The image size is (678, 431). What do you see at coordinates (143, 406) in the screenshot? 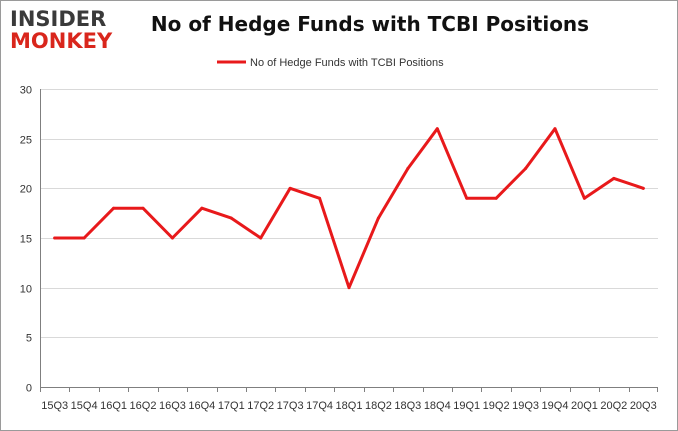
I see `x-tick-label: 16Q2` at bounding box center [143, 406].